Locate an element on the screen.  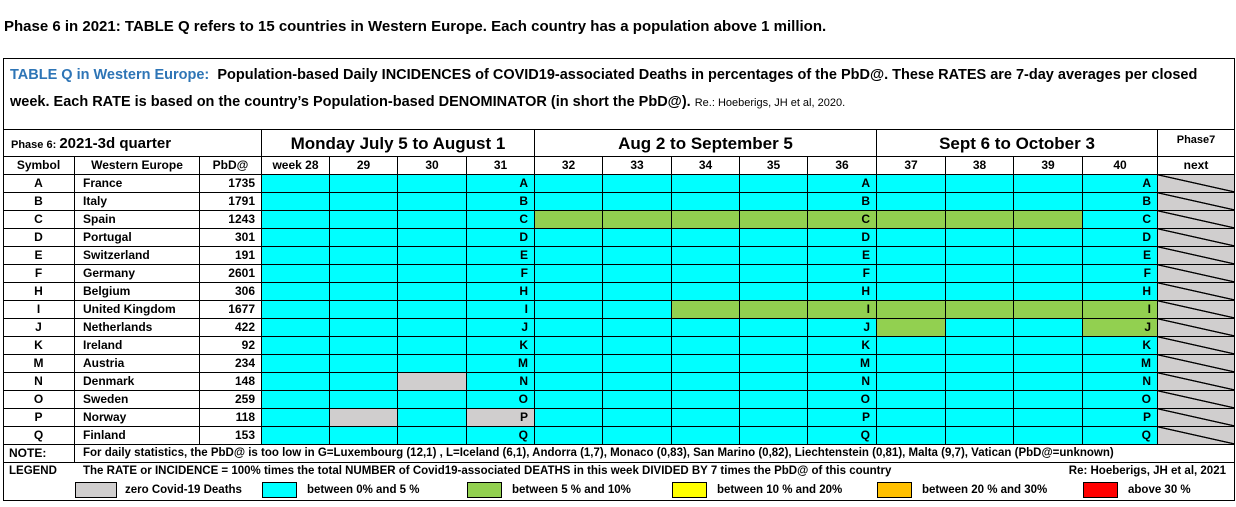
pbd: 1791 is located at coordinates (231, 202).